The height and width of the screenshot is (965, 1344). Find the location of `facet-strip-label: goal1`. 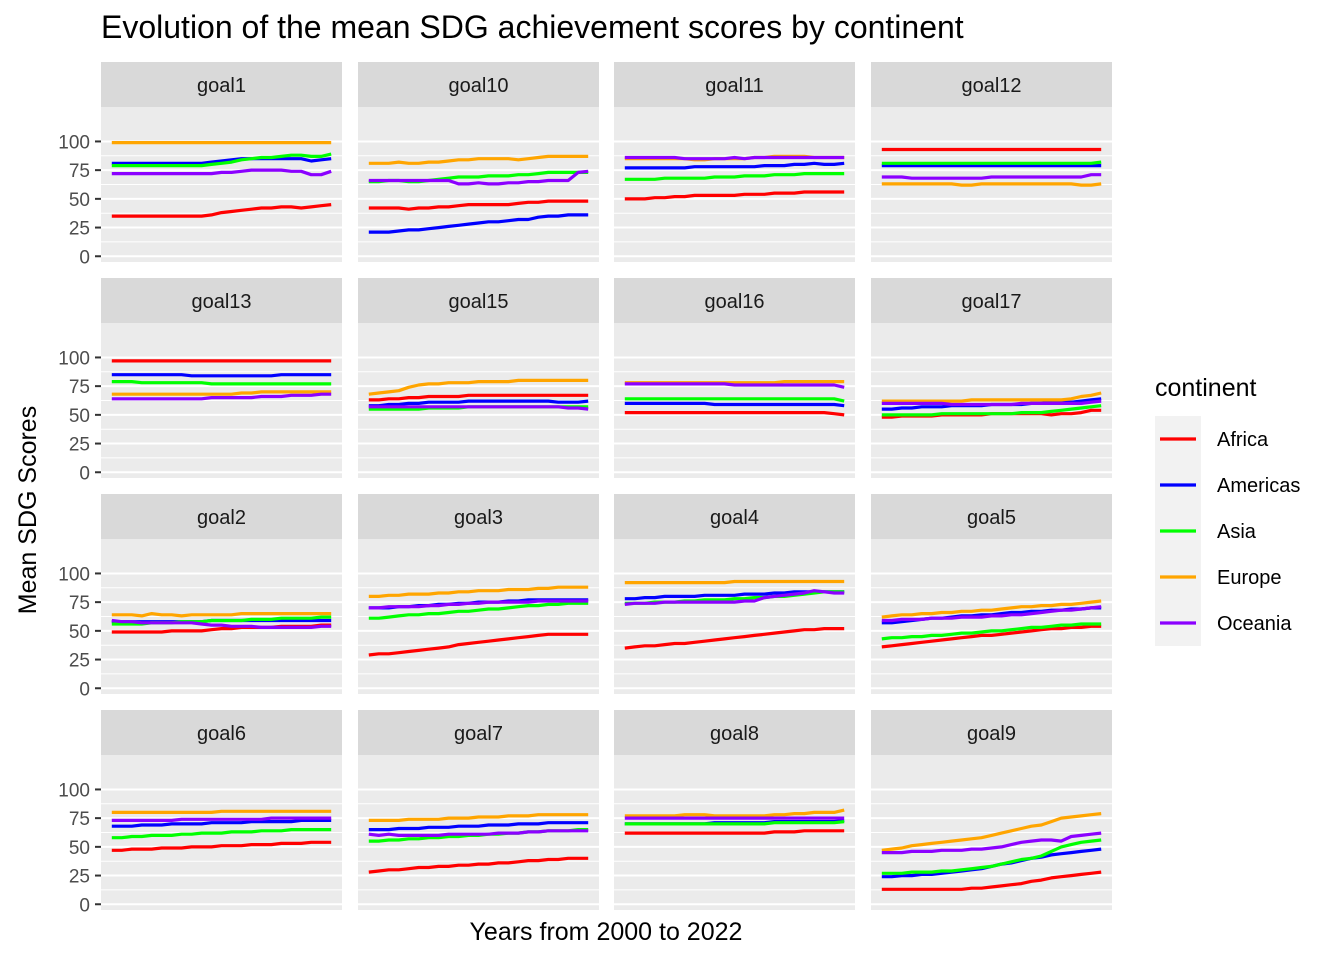

facet-strip-label: goal1 is located at coordinates (221, 86).